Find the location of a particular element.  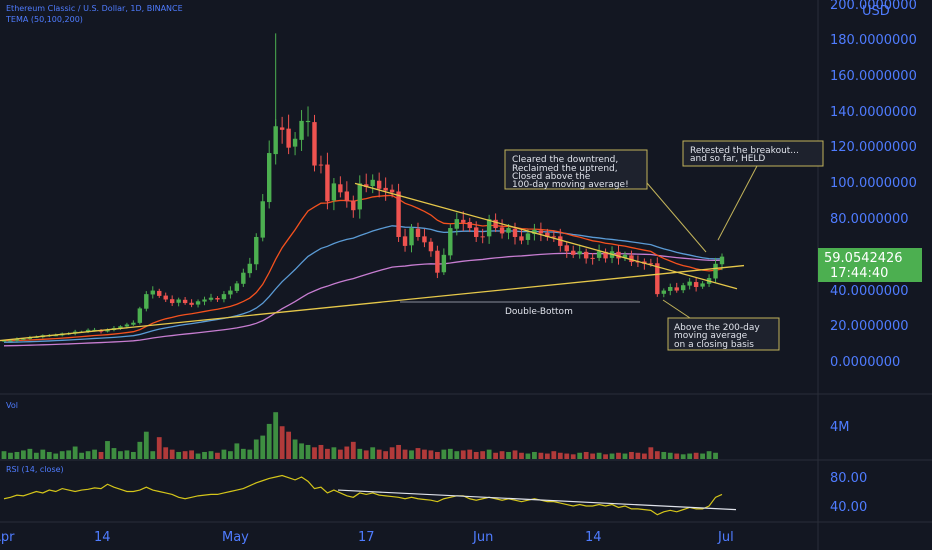

time-tick: 14 is located at coordinates (593, 537).